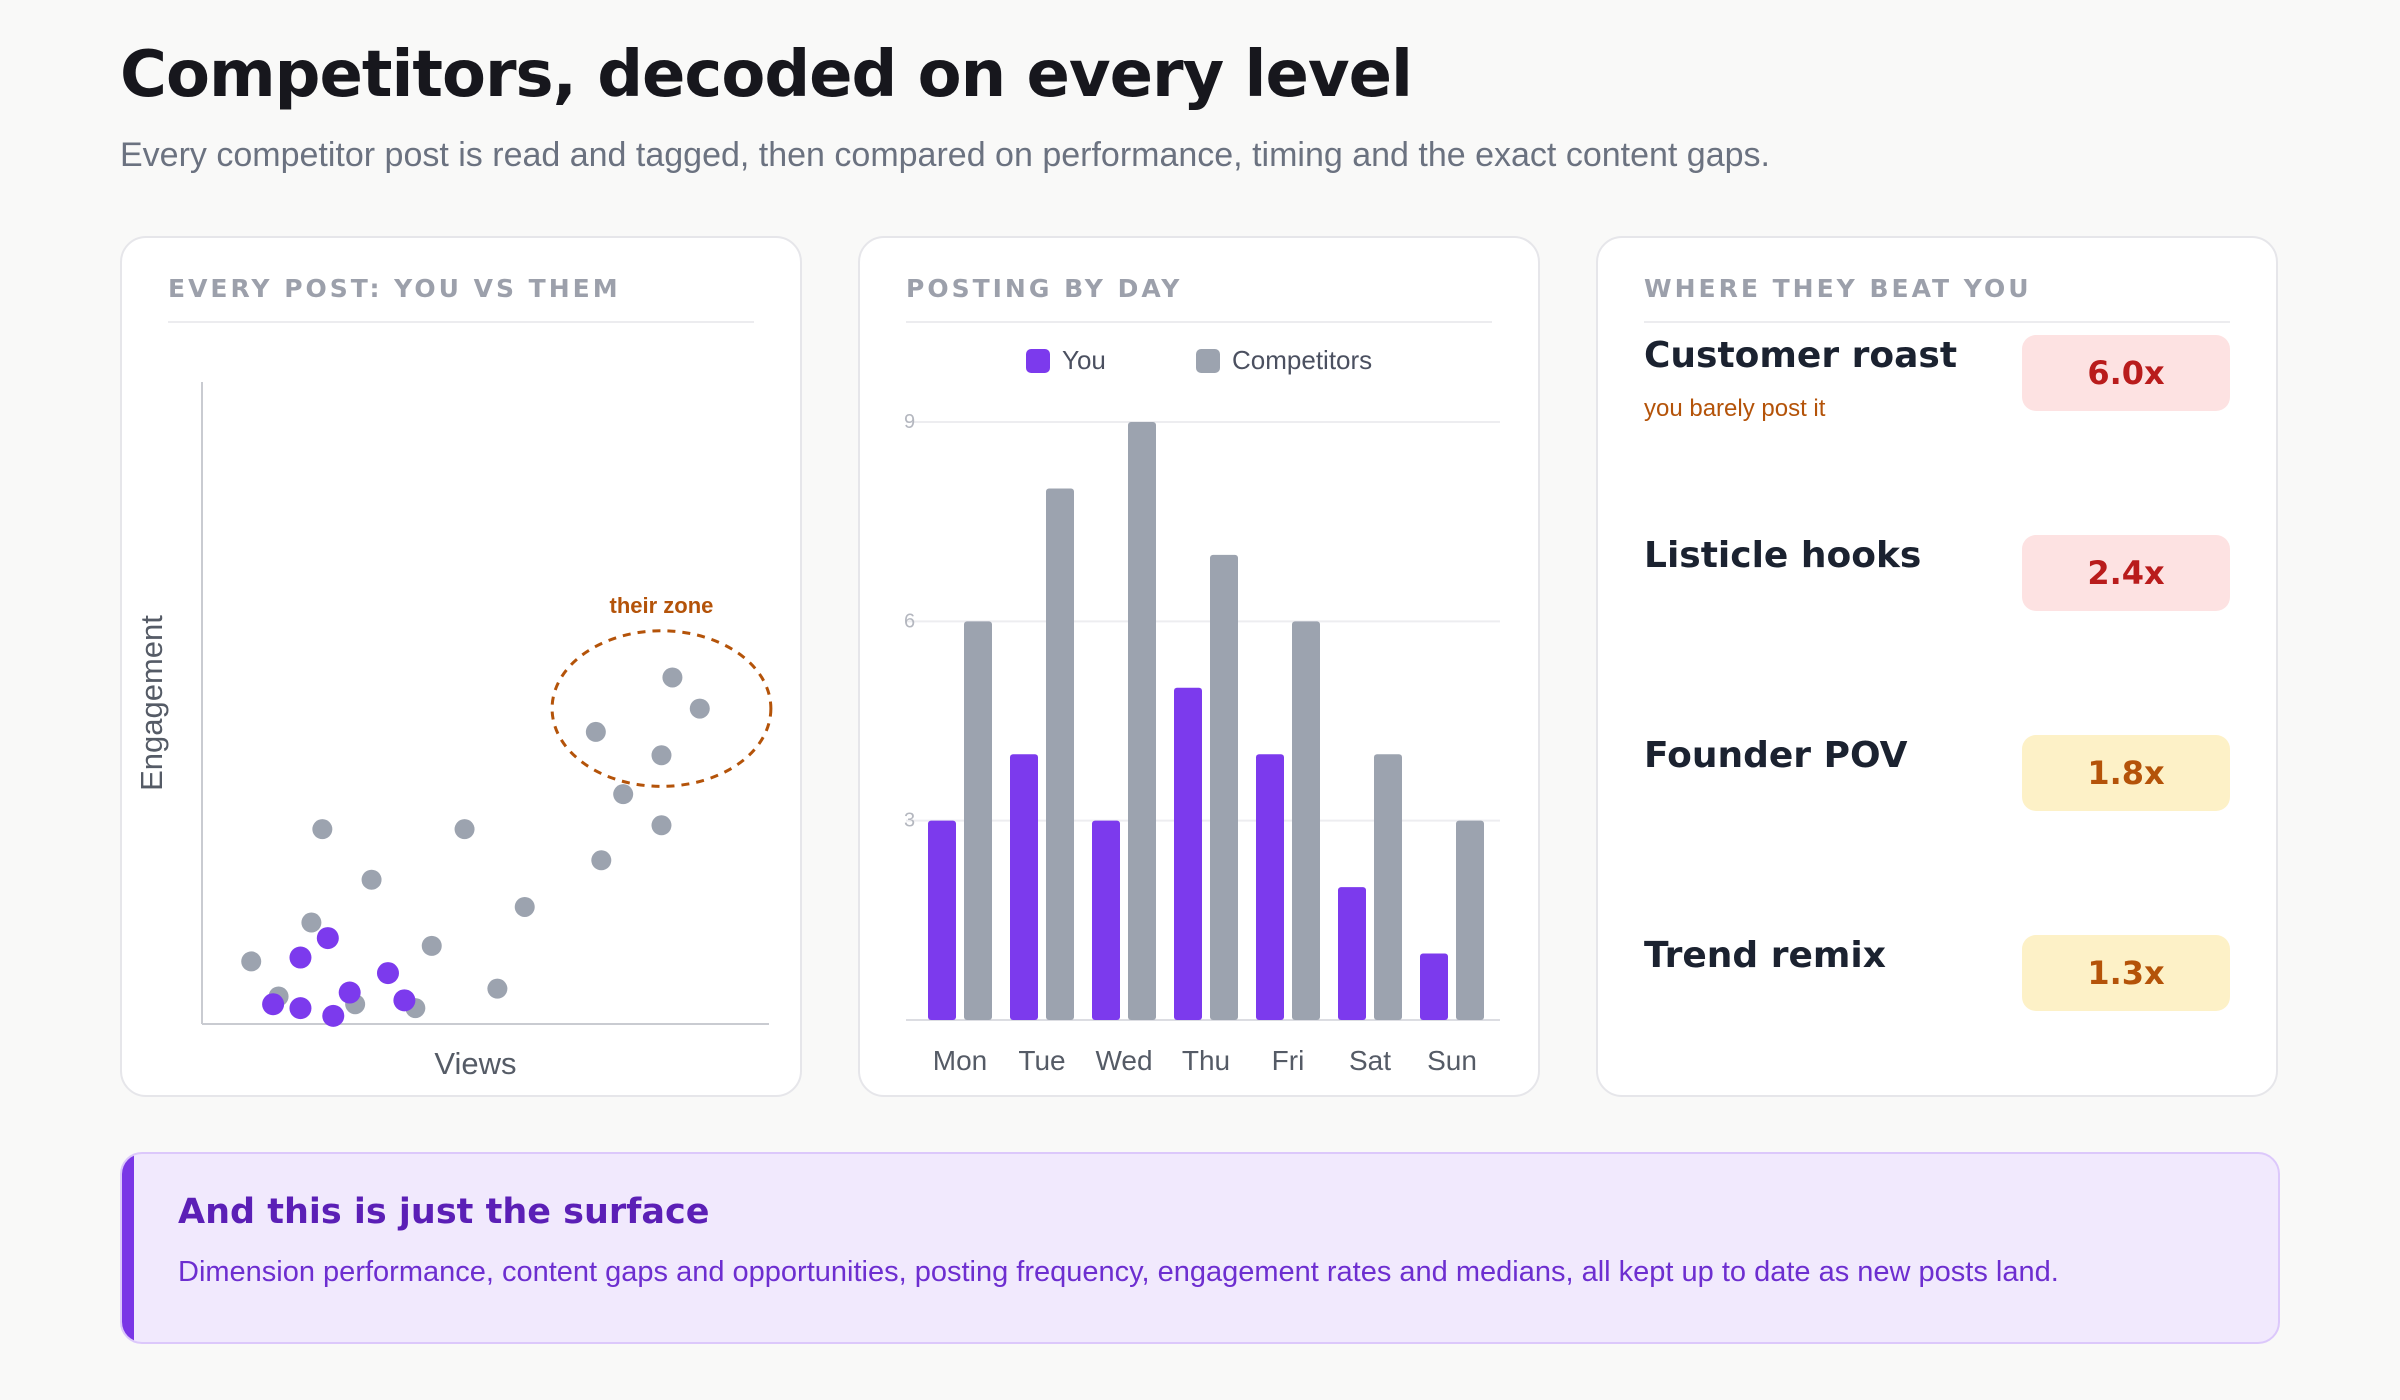  Describe the element at coordinates (909, 821) in the screenshot. I see `y-tick-label: 3` at that location.